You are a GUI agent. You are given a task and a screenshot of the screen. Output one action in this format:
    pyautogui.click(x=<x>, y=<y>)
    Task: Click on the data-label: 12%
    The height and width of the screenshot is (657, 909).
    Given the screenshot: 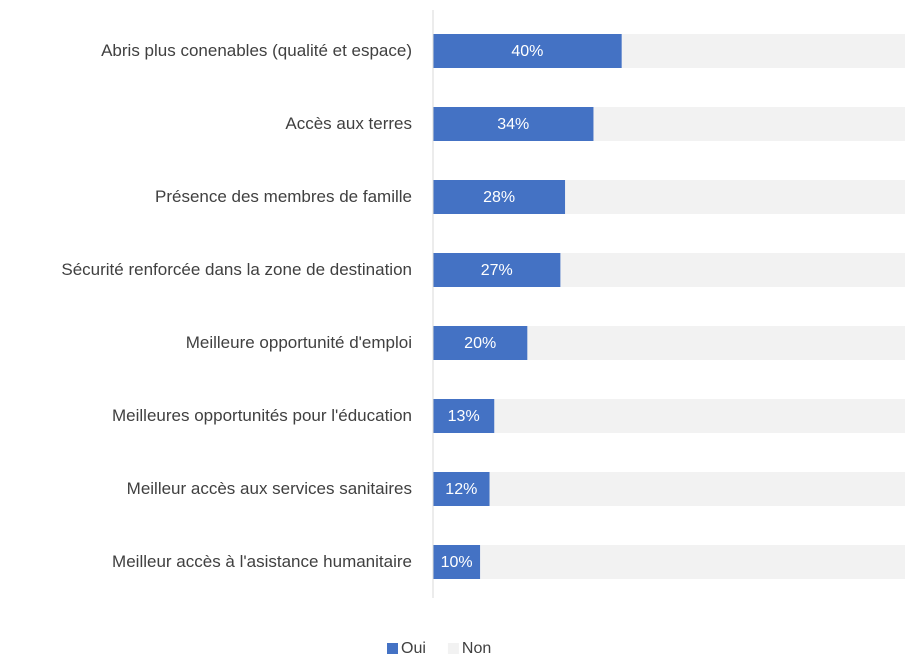 What is the action you would take?
    pyautogui.click(x=461, y=489)
    